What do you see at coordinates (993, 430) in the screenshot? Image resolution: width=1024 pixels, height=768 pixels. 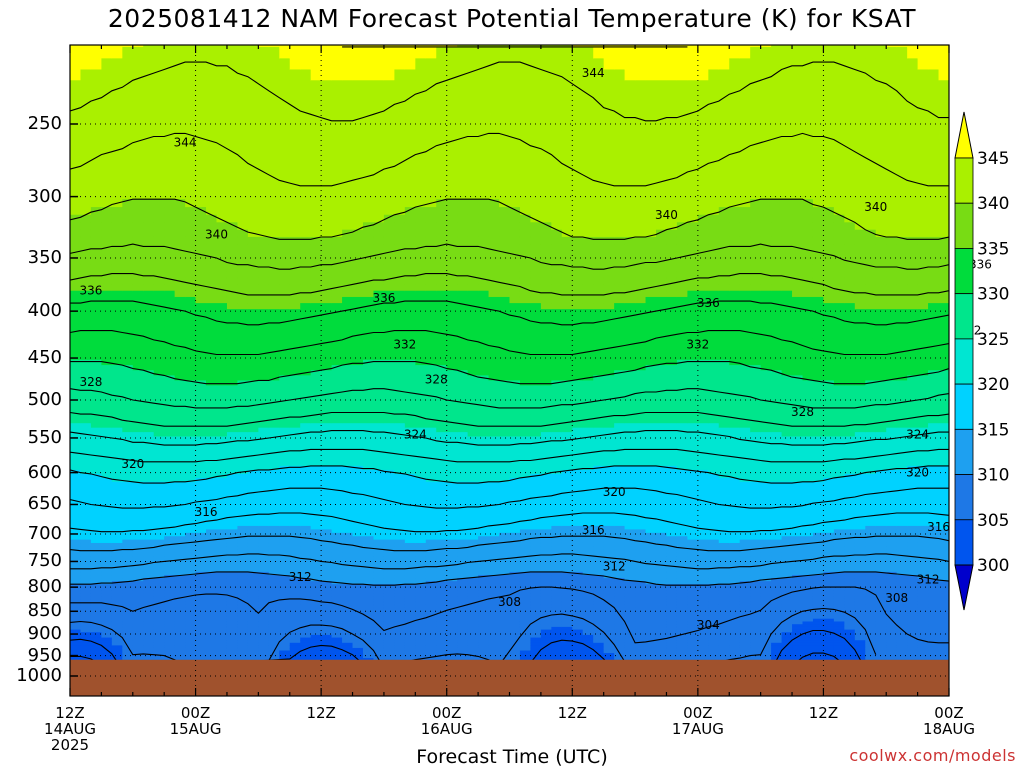 I see `colorbar-label: 315` at bounding box center [993, 430].